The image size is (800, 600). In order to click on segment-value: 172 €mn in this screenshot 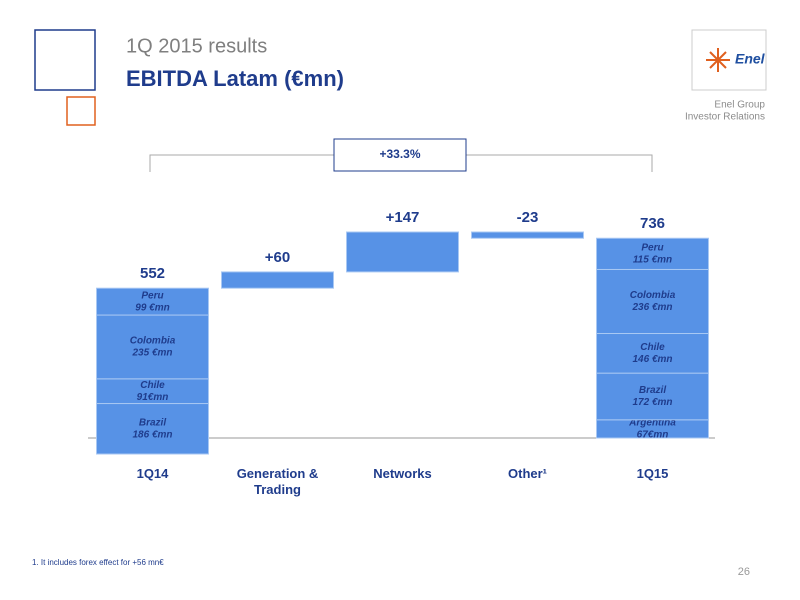, I will do `click(652, 402)`.